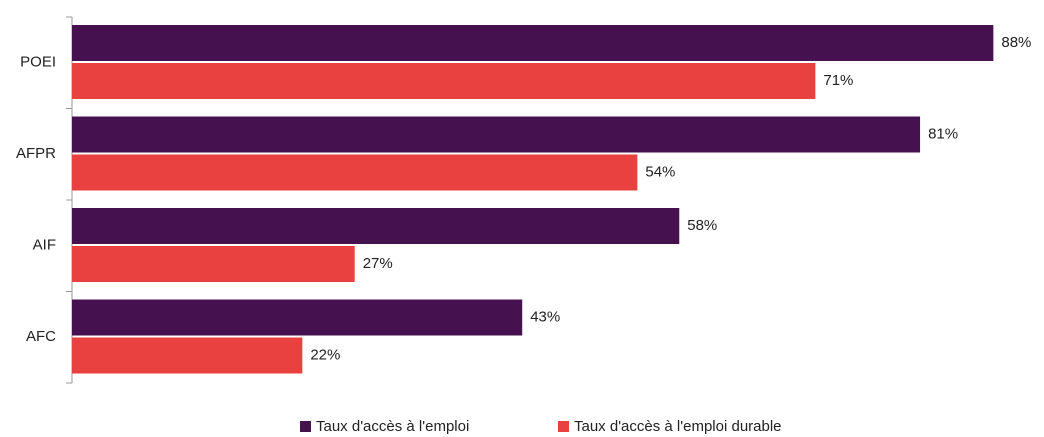  What do you see at coordinates (36, 153) in the screenshot?
I see `y-tick-label: AFPR` at bounding box center [36, 153].